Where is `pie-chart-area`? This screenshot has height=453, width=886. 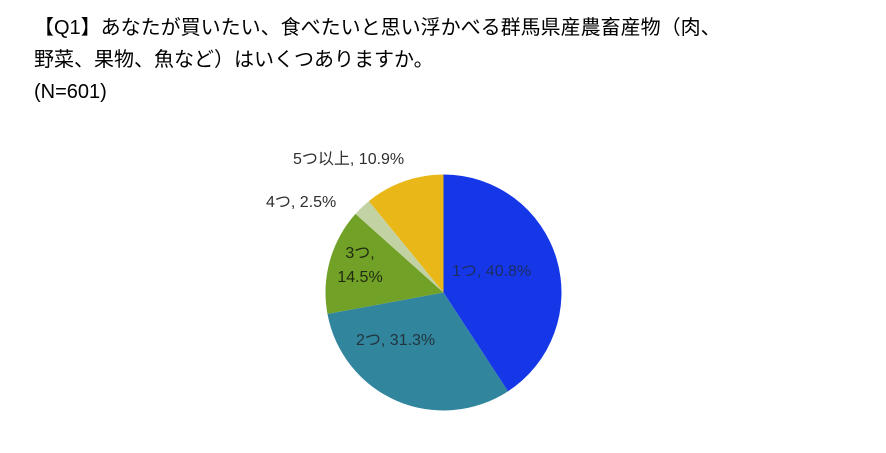 pie-chart-area is located at coordinates (443, 292).